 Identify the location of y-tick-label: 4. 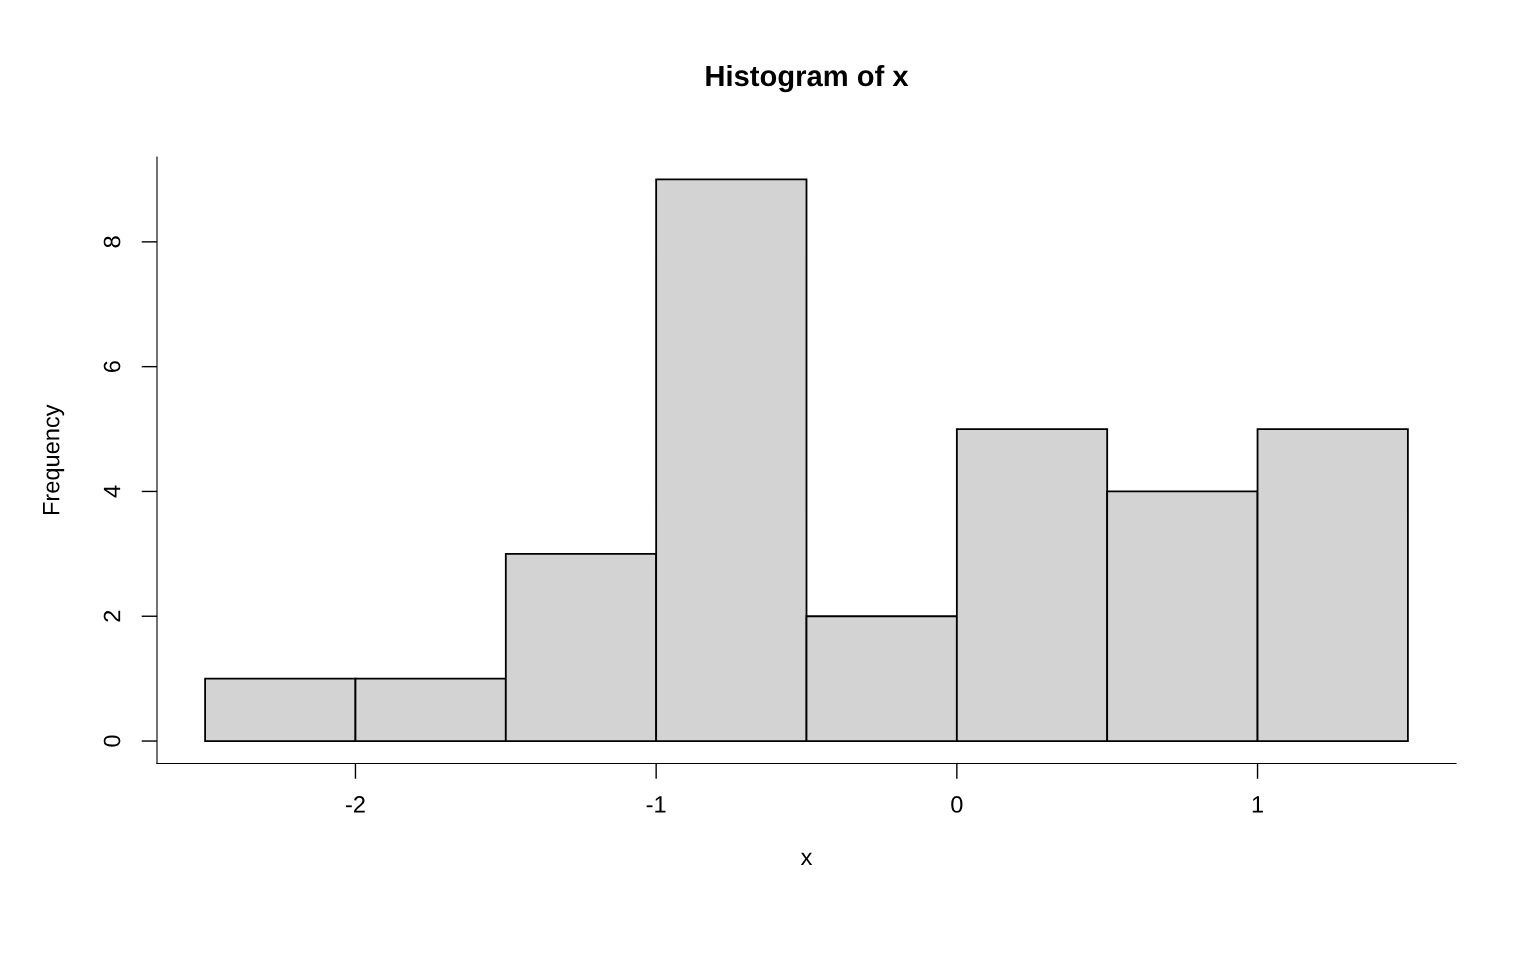
(112, 491).